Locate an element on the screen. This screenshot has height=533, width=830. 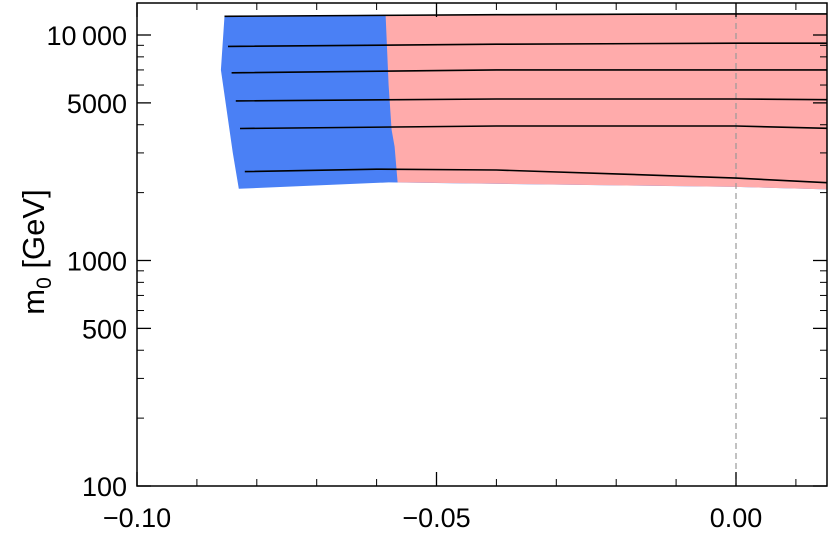
y-tick-label: 100 is located at coordinates (104, 487).